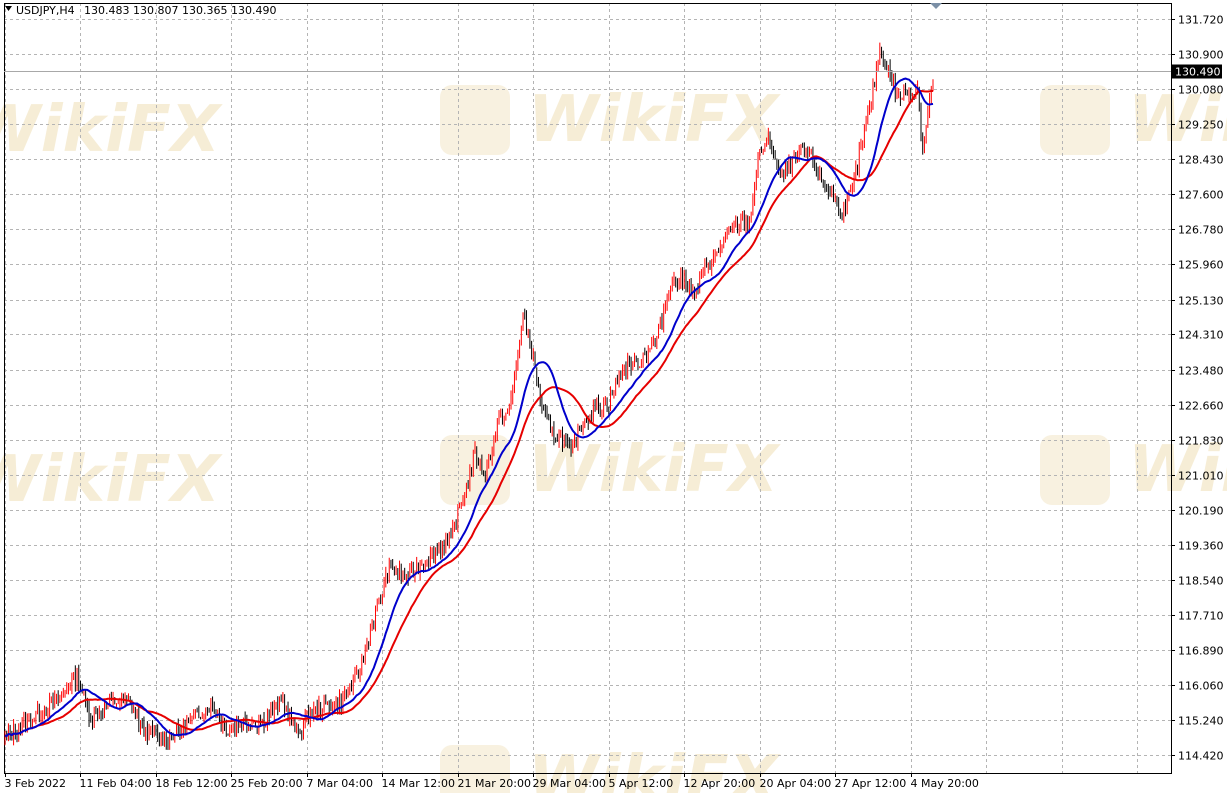 This screenshot has width=1227, height=798. Describe the element at coordinates (1201, 55) in the screenshot. I see `y-tick-label: 130.900` at that location.